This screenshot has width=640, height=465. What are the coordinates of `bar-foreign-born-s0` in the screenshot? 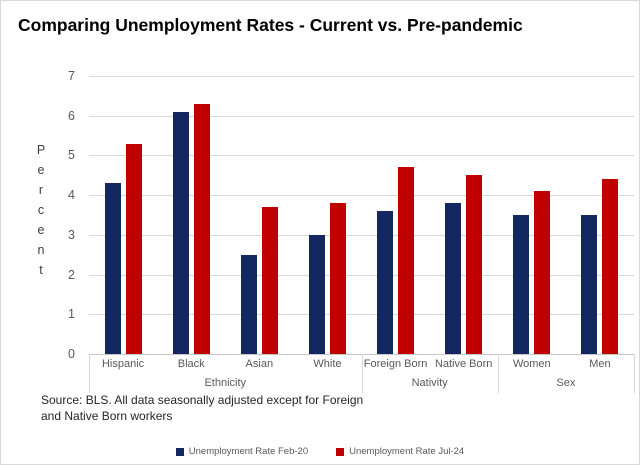 It's located at (385, 282).